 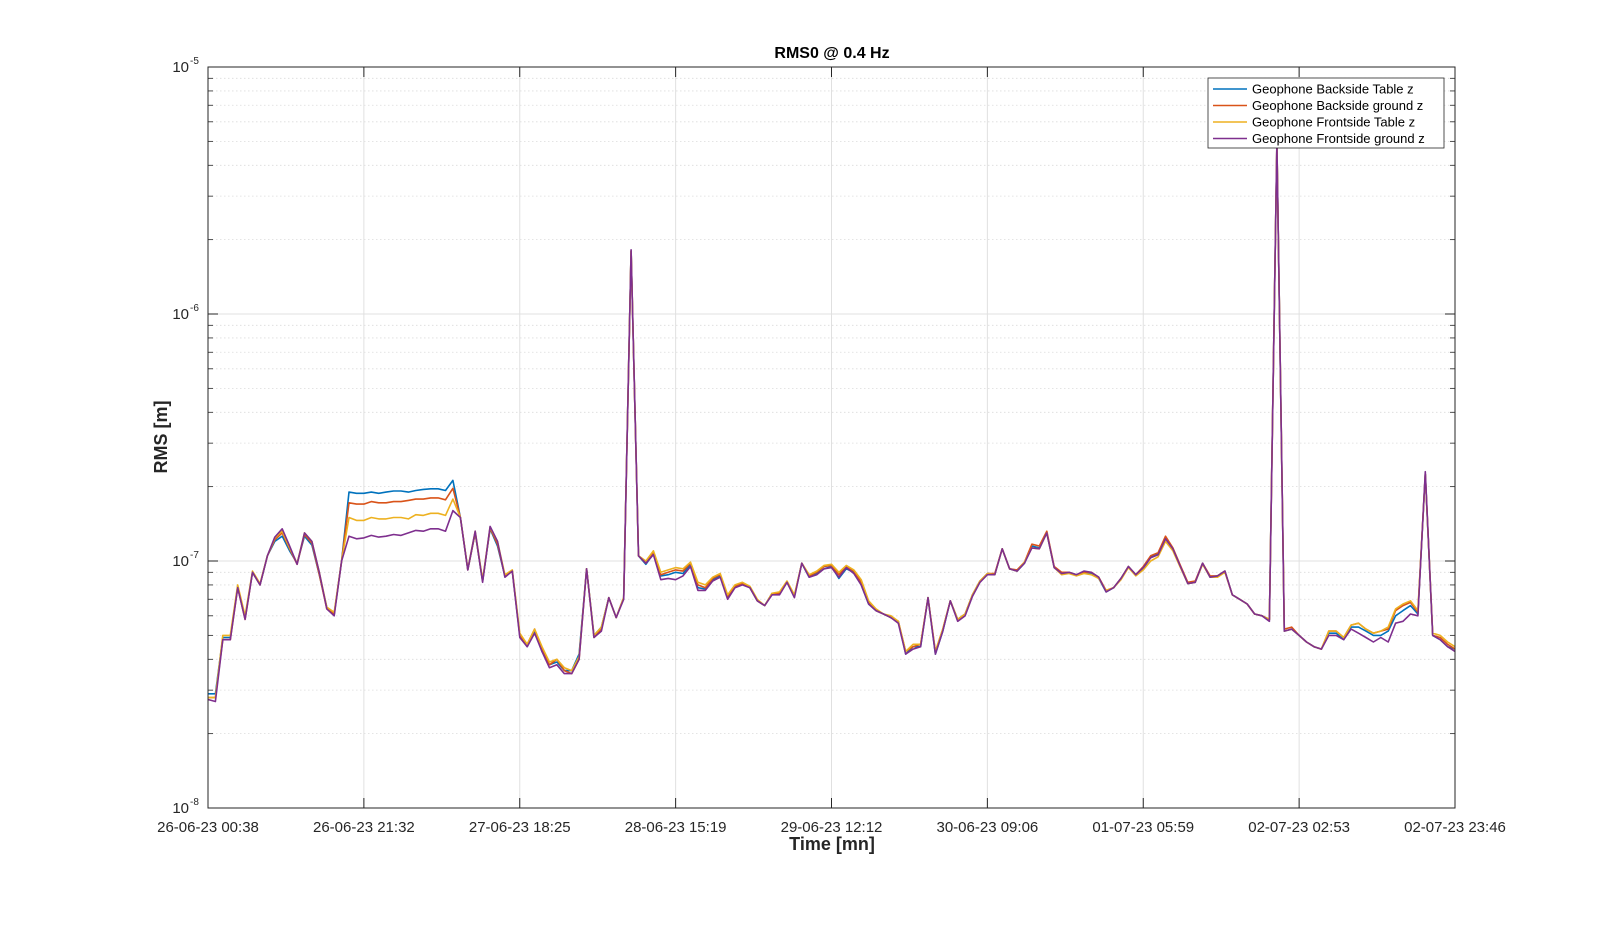 What do you see at coordinates (832, 827) in the screenshot?
I see `x-tick-label: 29-06-23 12:12` at bounding box center [832, 827].